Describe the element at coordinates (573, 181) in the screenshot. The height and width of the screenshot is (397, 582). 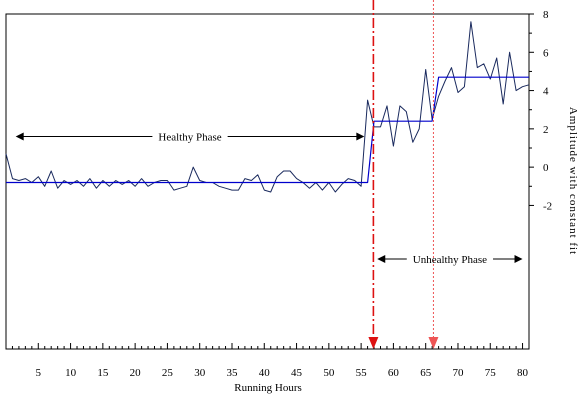
I see `y-axis-title: Amplitude with constant fit` at that location.